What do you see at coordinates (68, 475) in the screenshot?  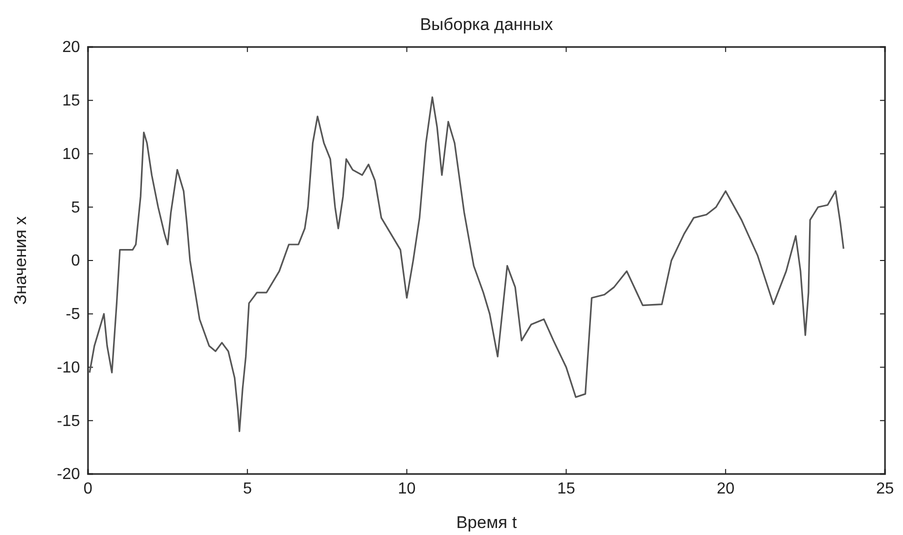 I see `y-tick-label: -20` at bounding box center [68, 475].